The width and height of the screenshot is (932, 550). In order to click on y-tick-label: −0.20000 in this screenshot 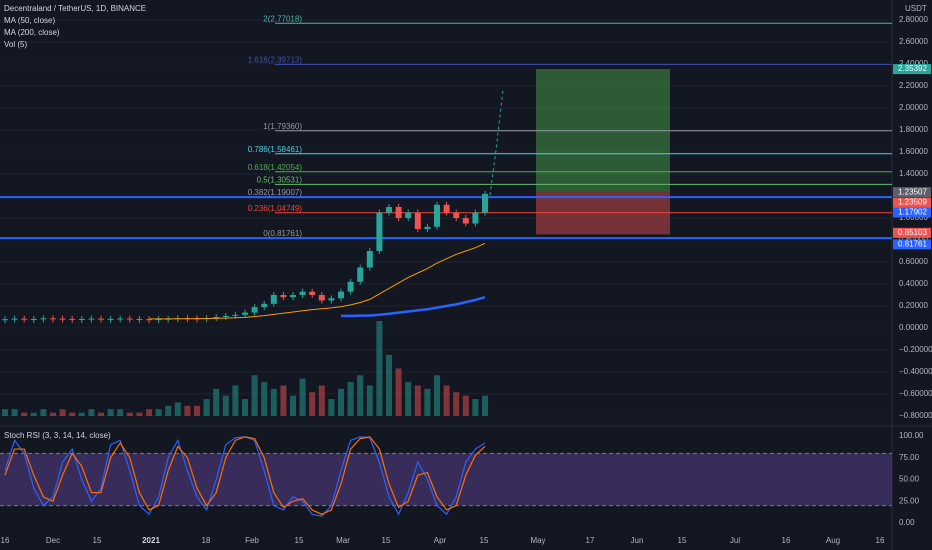, I will do `click(915, 349)`.